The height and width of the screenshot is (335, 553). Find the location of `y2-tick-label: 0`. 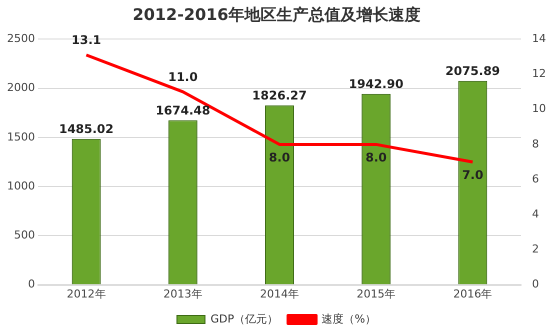

y2-tick-label: 0 is located at coordinates (536, 284).